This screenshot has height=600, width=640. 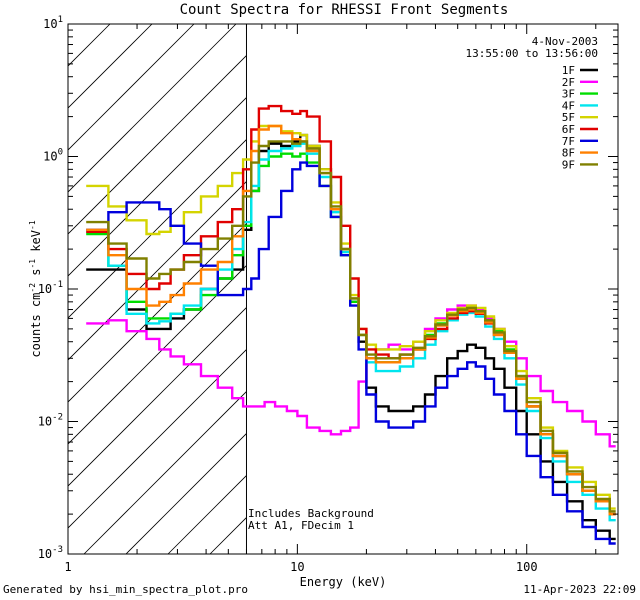 What do you see at coordinates (579, 589) in the screenshot?
I see `footer-timestamp: 11-Apr-2023 22:09` at bounding box center [579, 589].